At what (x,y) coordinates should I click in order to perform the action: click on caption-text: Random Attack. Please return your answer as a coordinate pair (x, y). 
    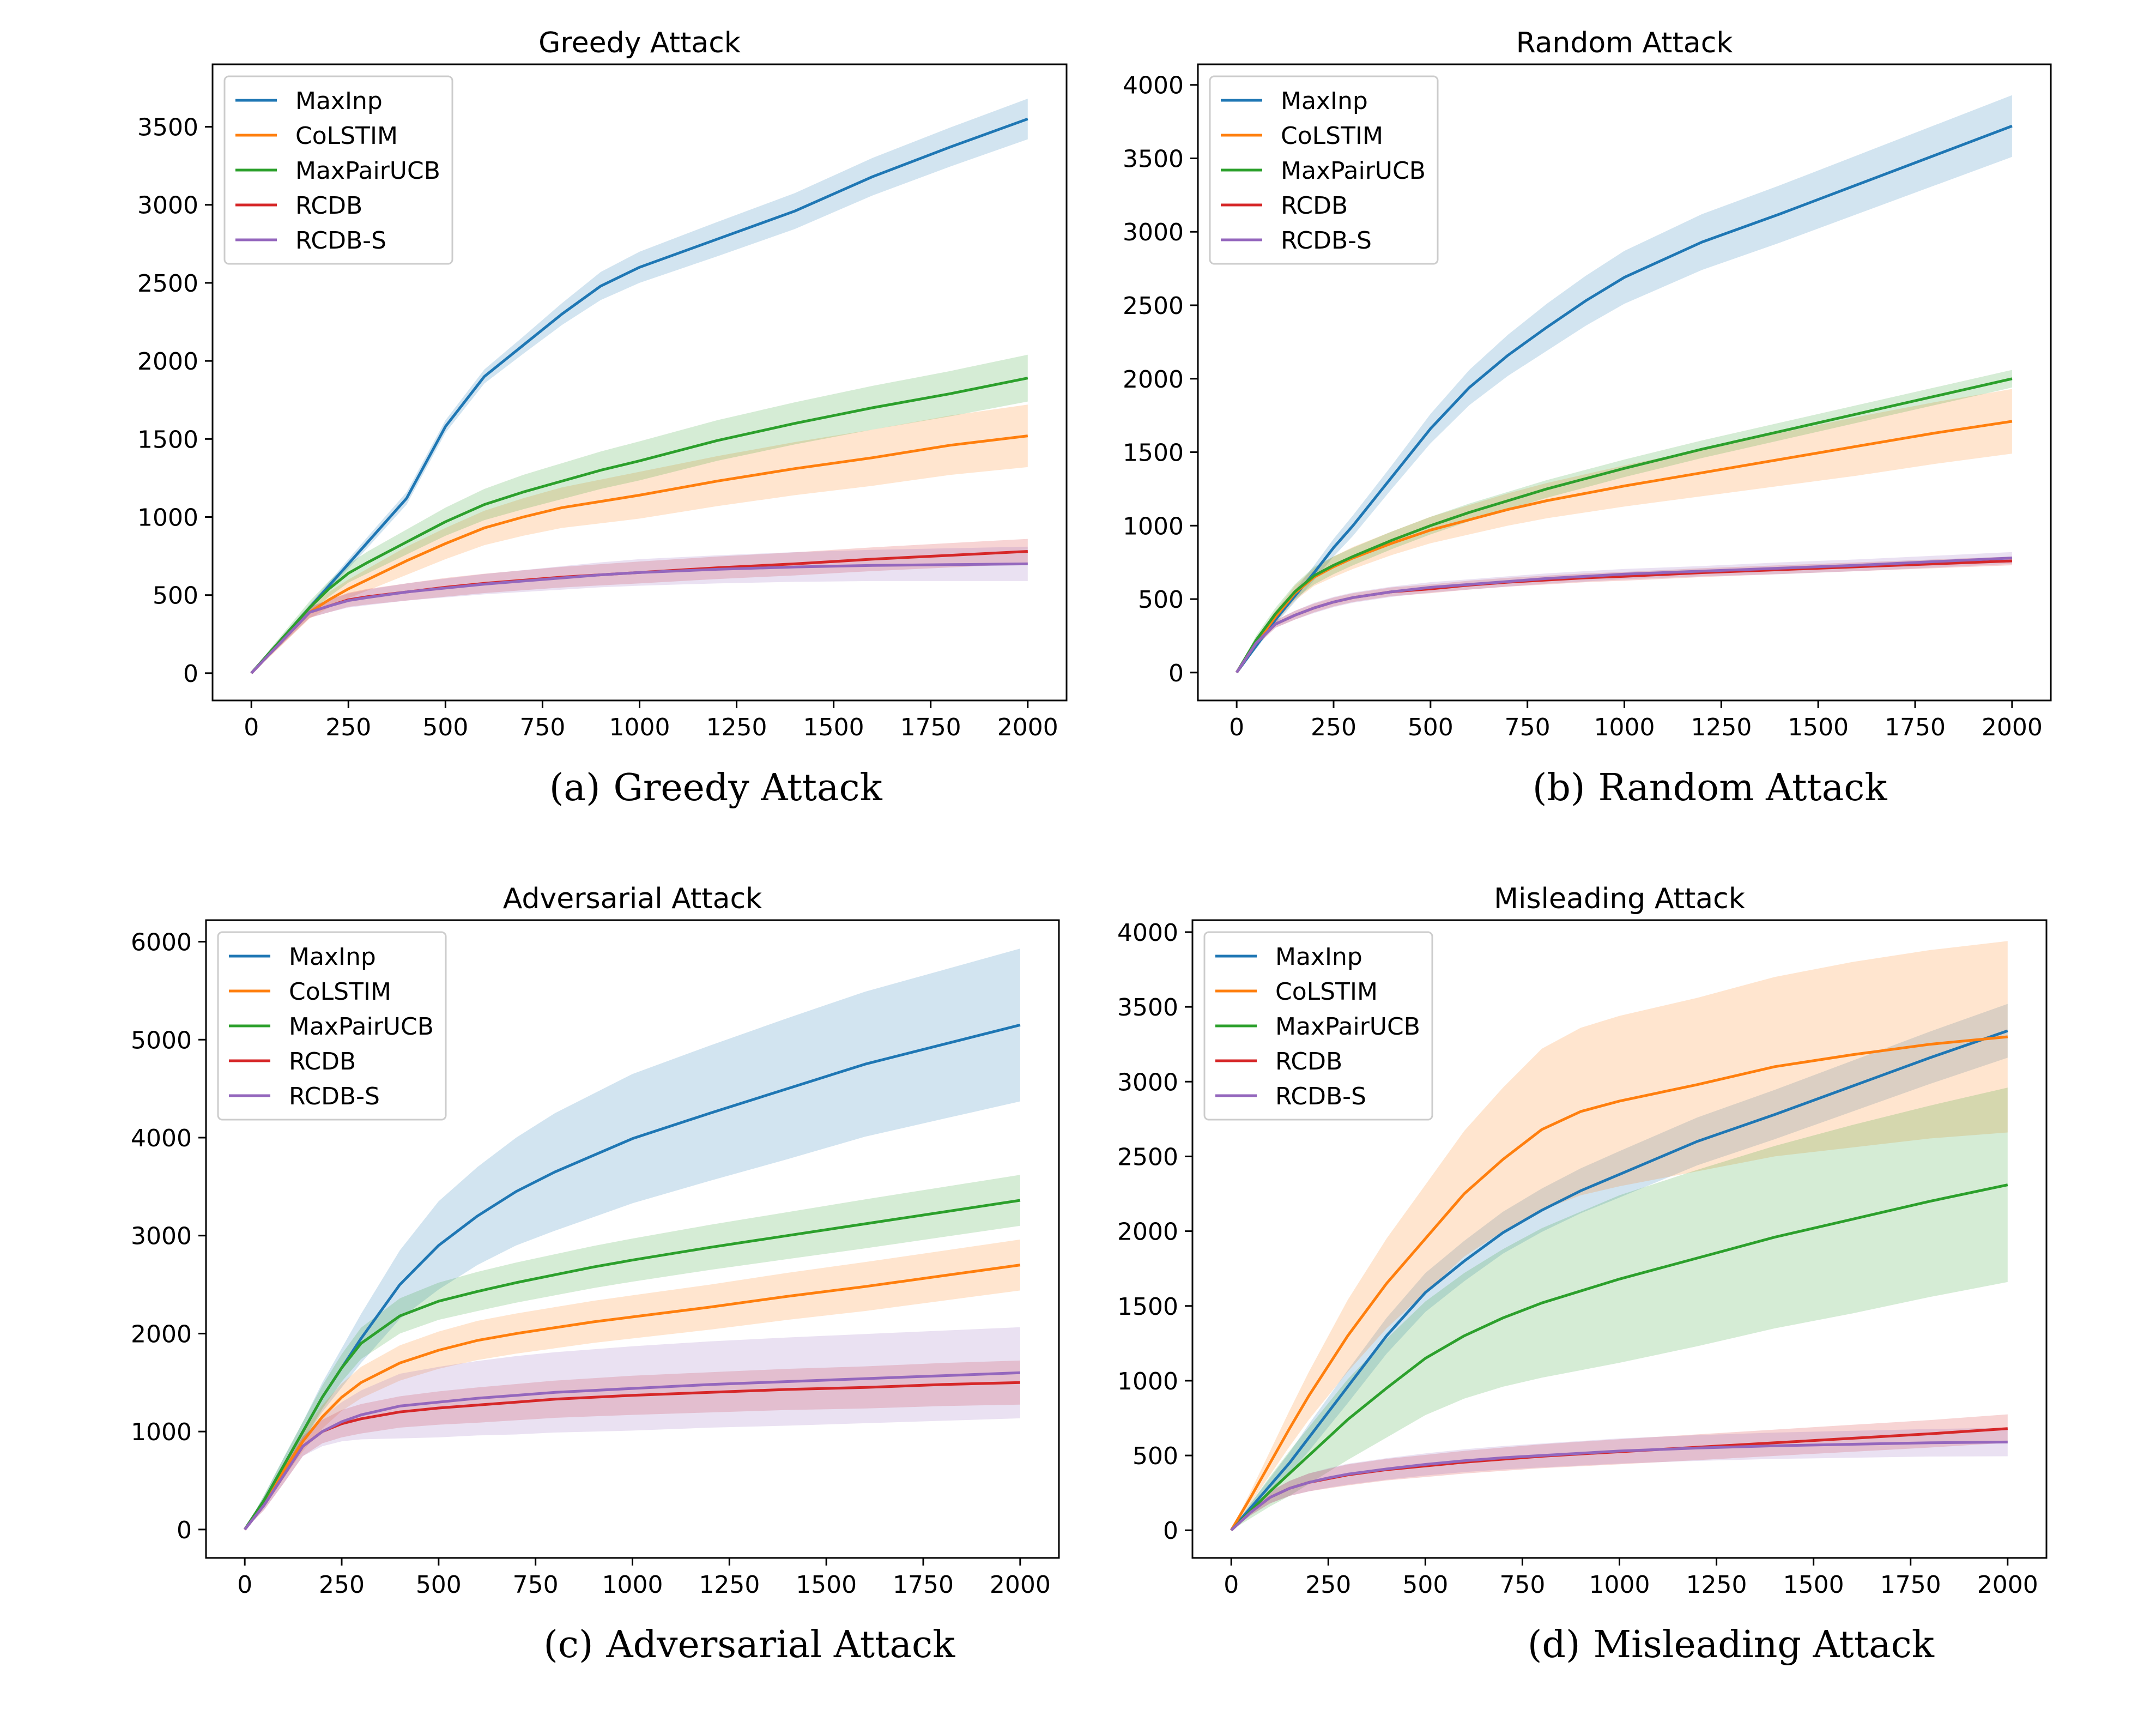
    Looking at the image, I should click on (1743, 787).